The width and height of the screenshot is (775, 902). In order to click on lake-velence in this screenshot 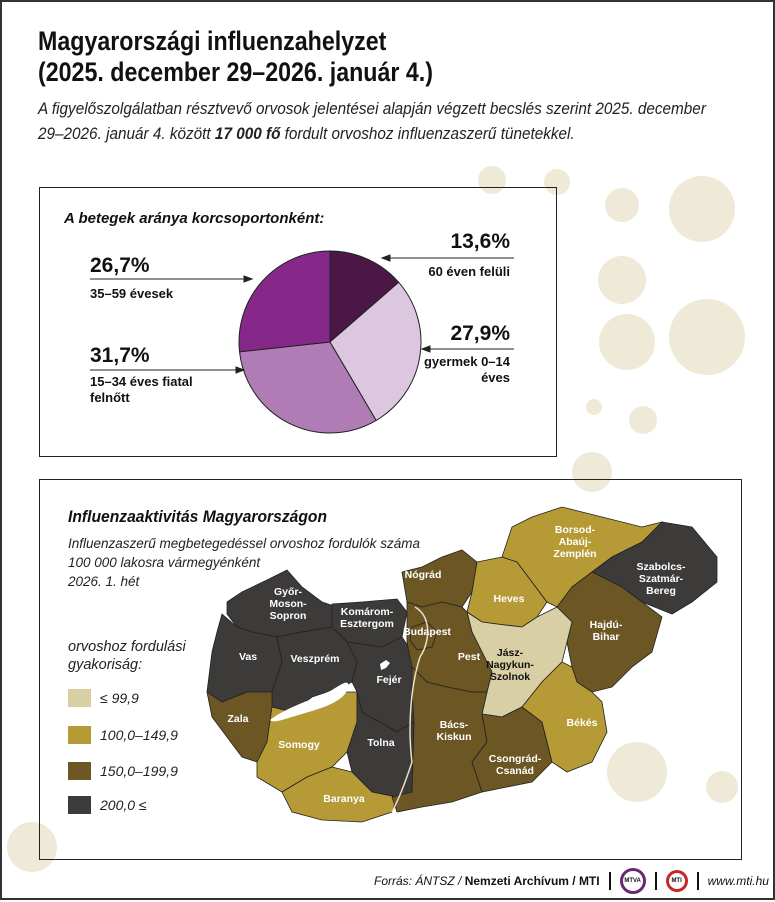, I will do `click(385, 665)`.